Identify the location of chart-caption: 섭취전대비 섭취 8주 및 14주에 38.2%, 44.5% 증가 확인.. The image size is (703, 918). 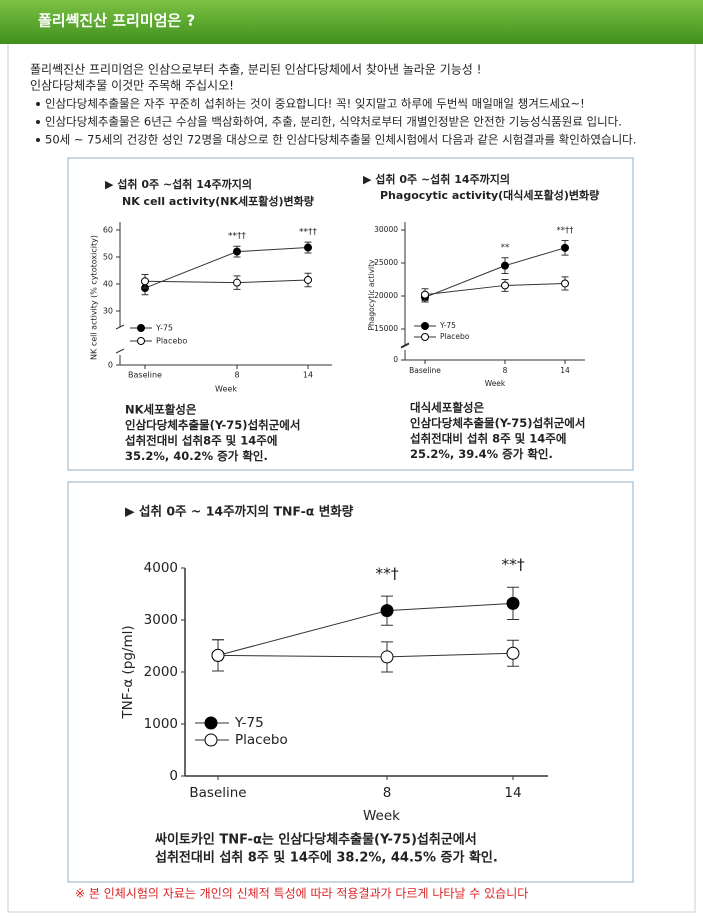
(326, 858).